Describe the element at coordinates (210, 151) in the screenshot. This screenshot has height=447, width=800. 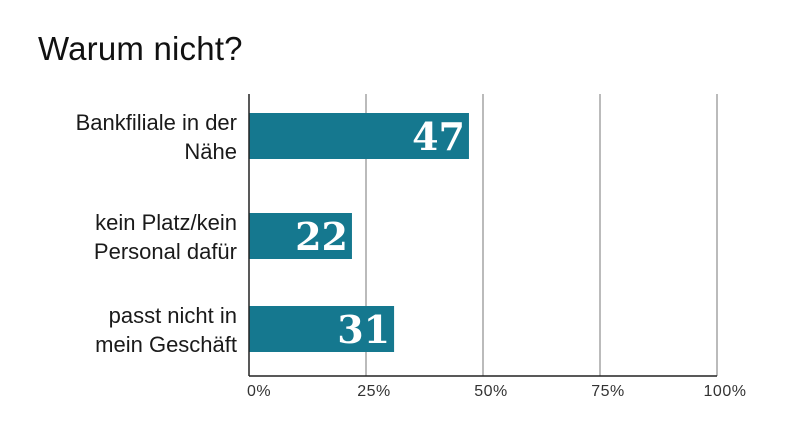
I see `category-label-1-line-2: Nähe` at that location.